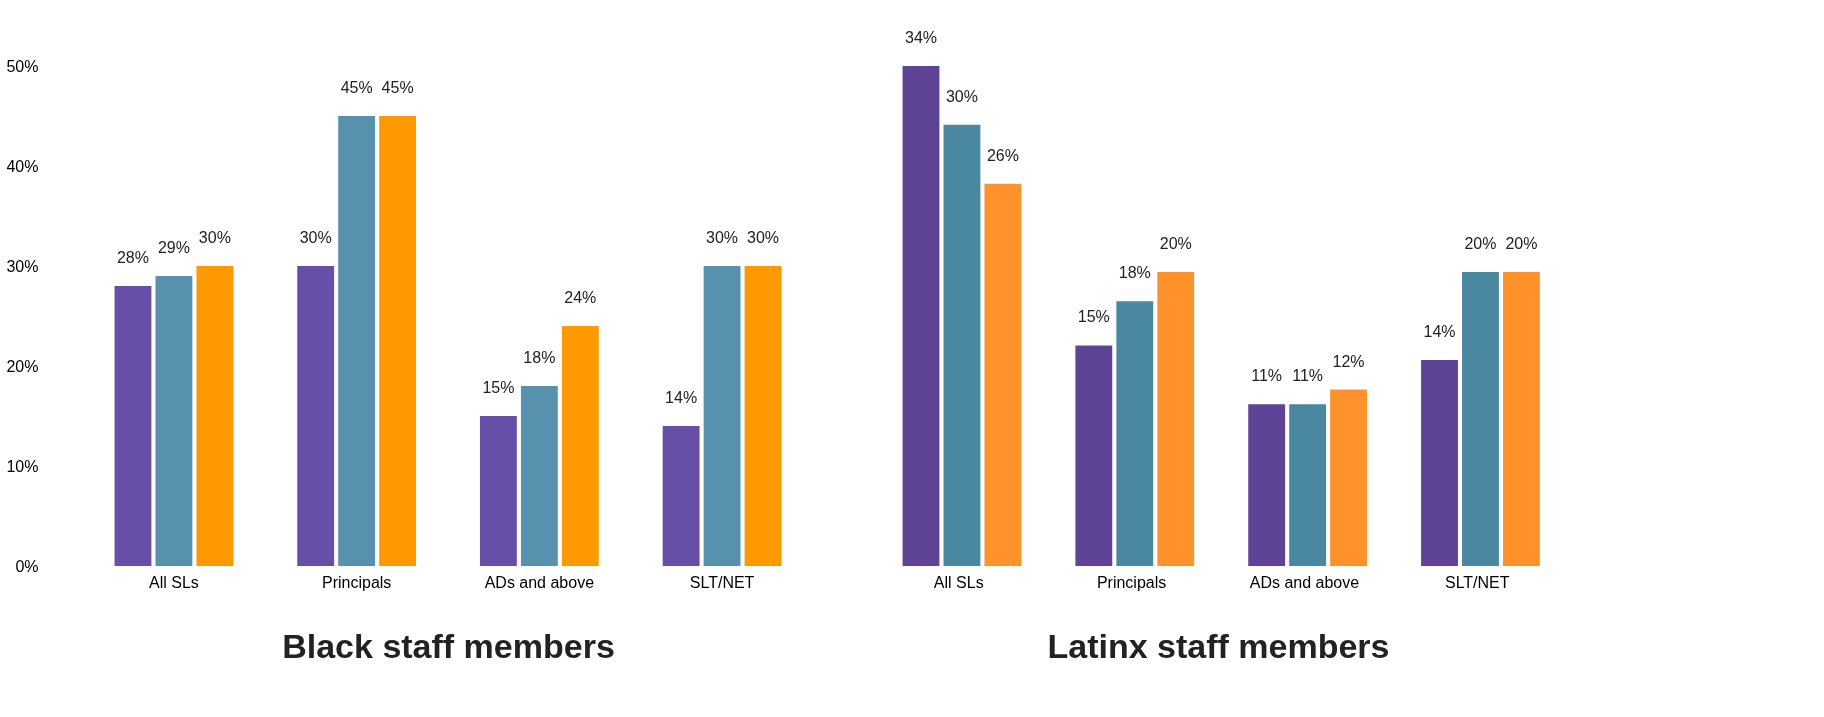 The image size is (1824, 717). I want to click on data-label: 24%, so click(580, 297).